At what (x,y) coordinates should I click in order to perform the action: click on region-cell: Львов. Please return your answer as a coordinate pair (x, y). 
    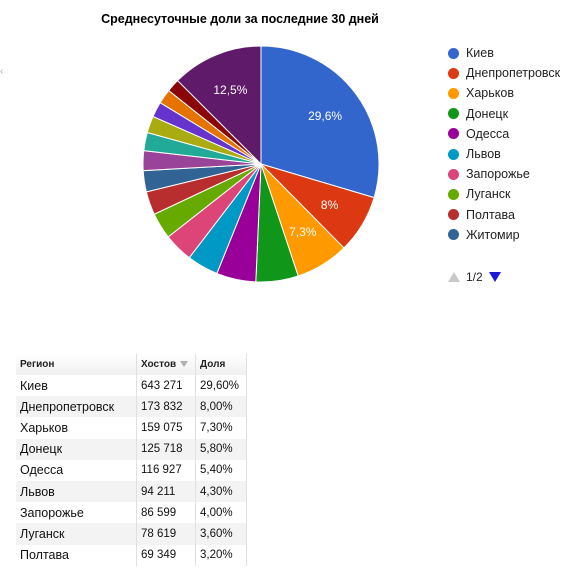
    Looking at the image, I should click on (76, 491).